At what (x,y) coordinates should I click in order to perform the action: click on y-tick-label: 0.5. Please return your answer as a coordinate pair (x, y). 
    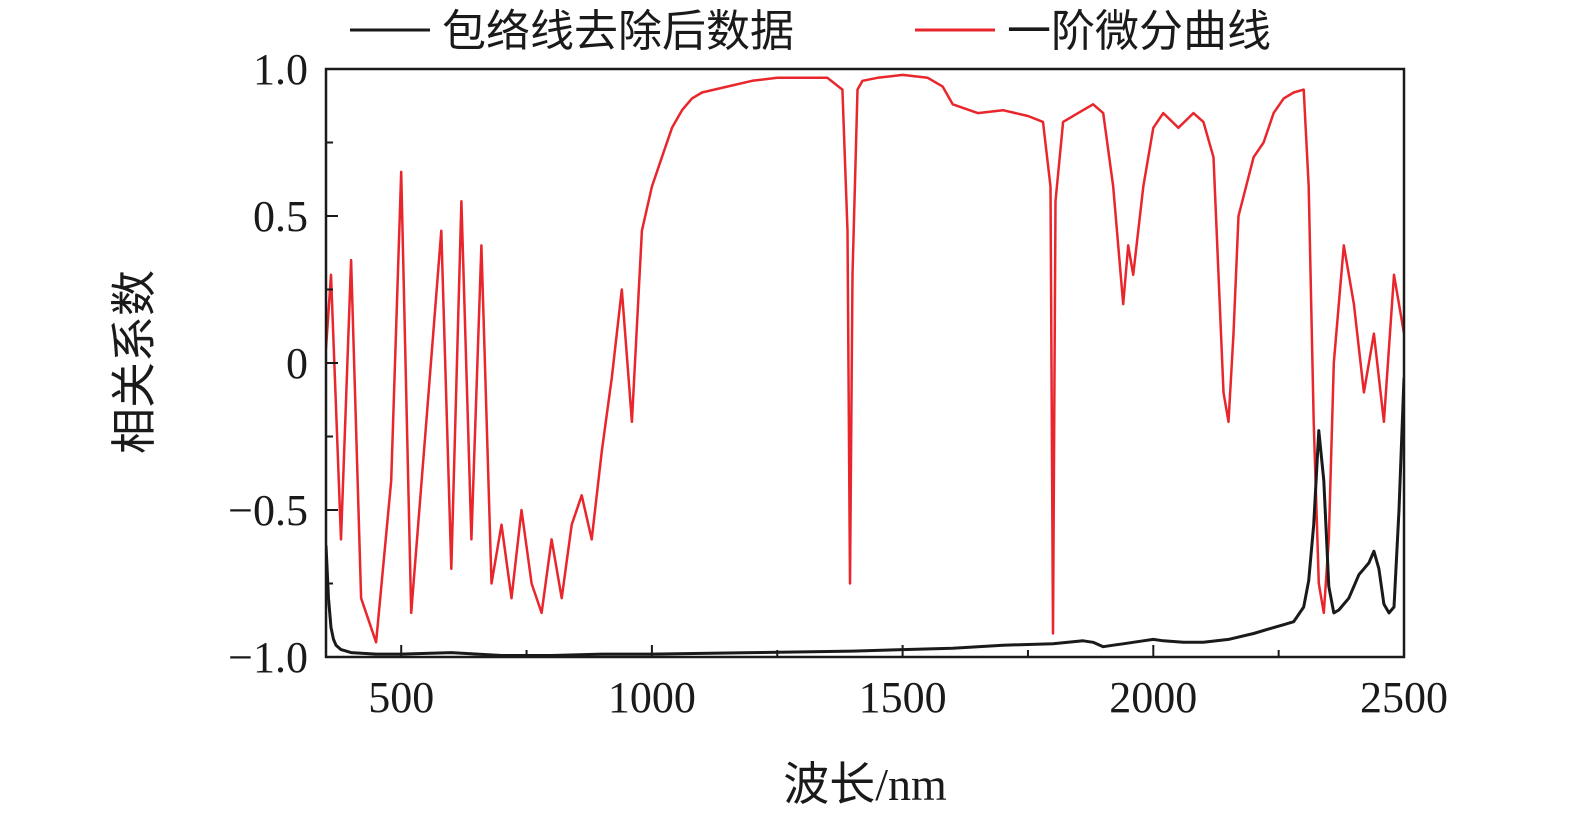
    Looking at the image, I should click on (280, 216).